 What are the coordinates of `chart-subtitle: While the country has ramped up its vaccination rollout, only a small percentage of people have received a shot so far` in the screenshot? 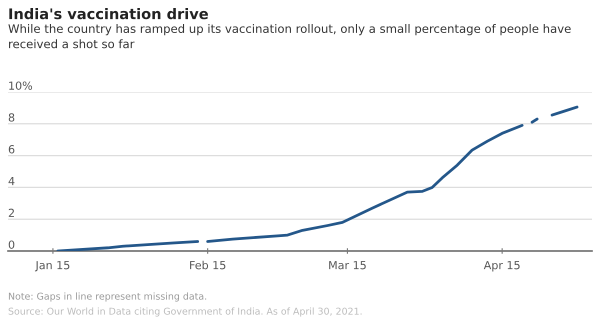 It's located at (289, 36).